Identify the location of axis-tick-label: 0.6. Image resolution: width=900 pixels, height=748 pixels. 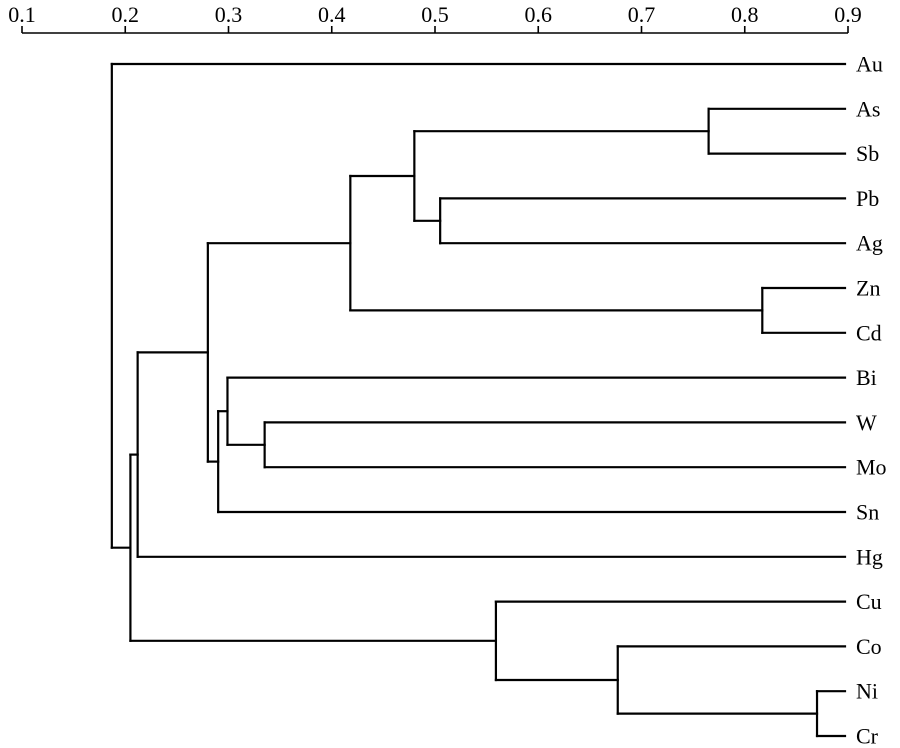
(539, 14).